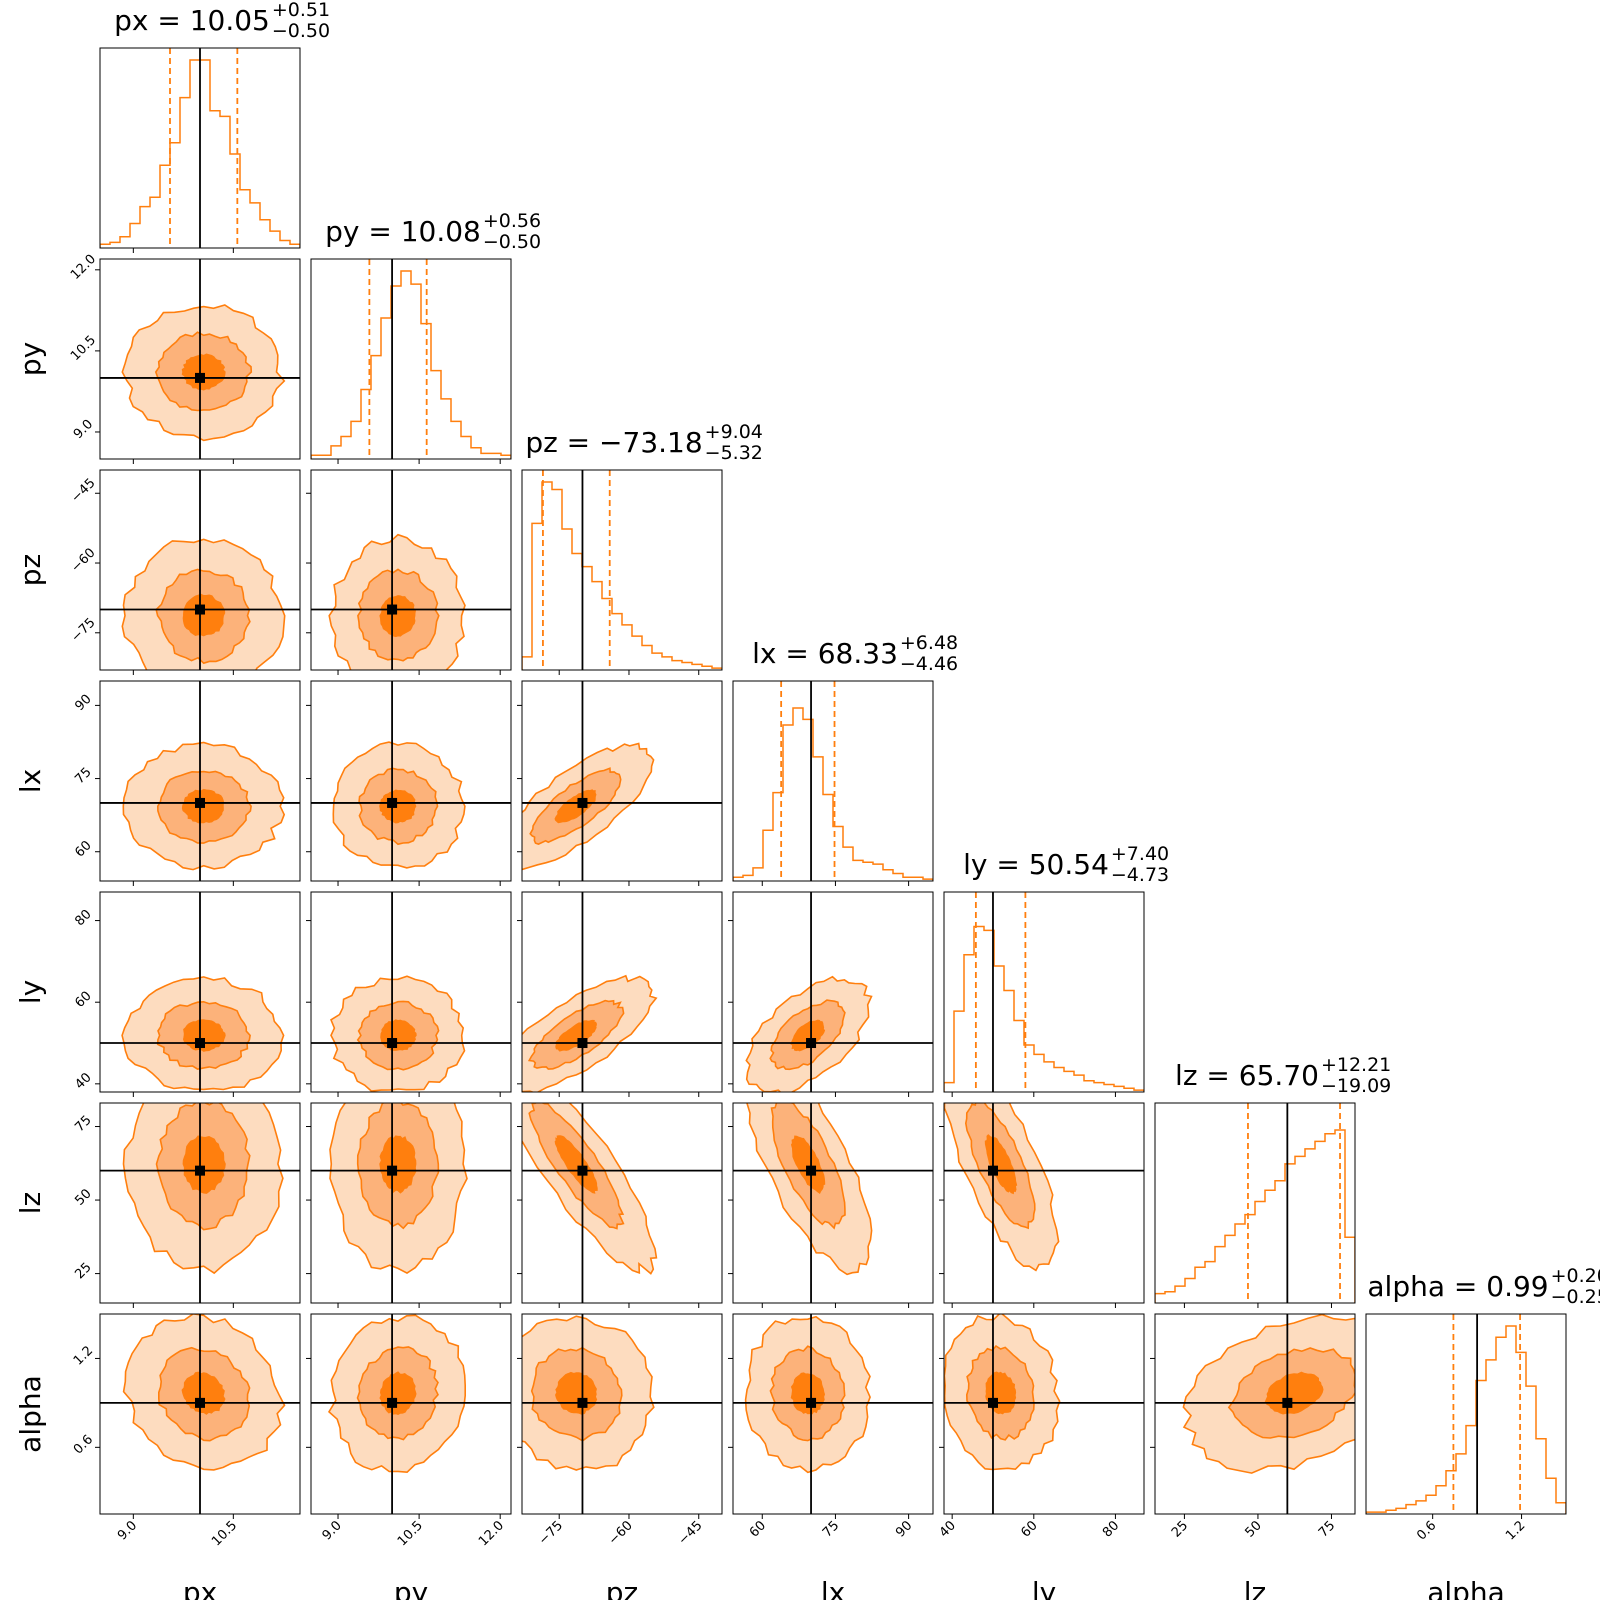  I want to click on y-tick-label-ly: 60, so click(83, 1000).